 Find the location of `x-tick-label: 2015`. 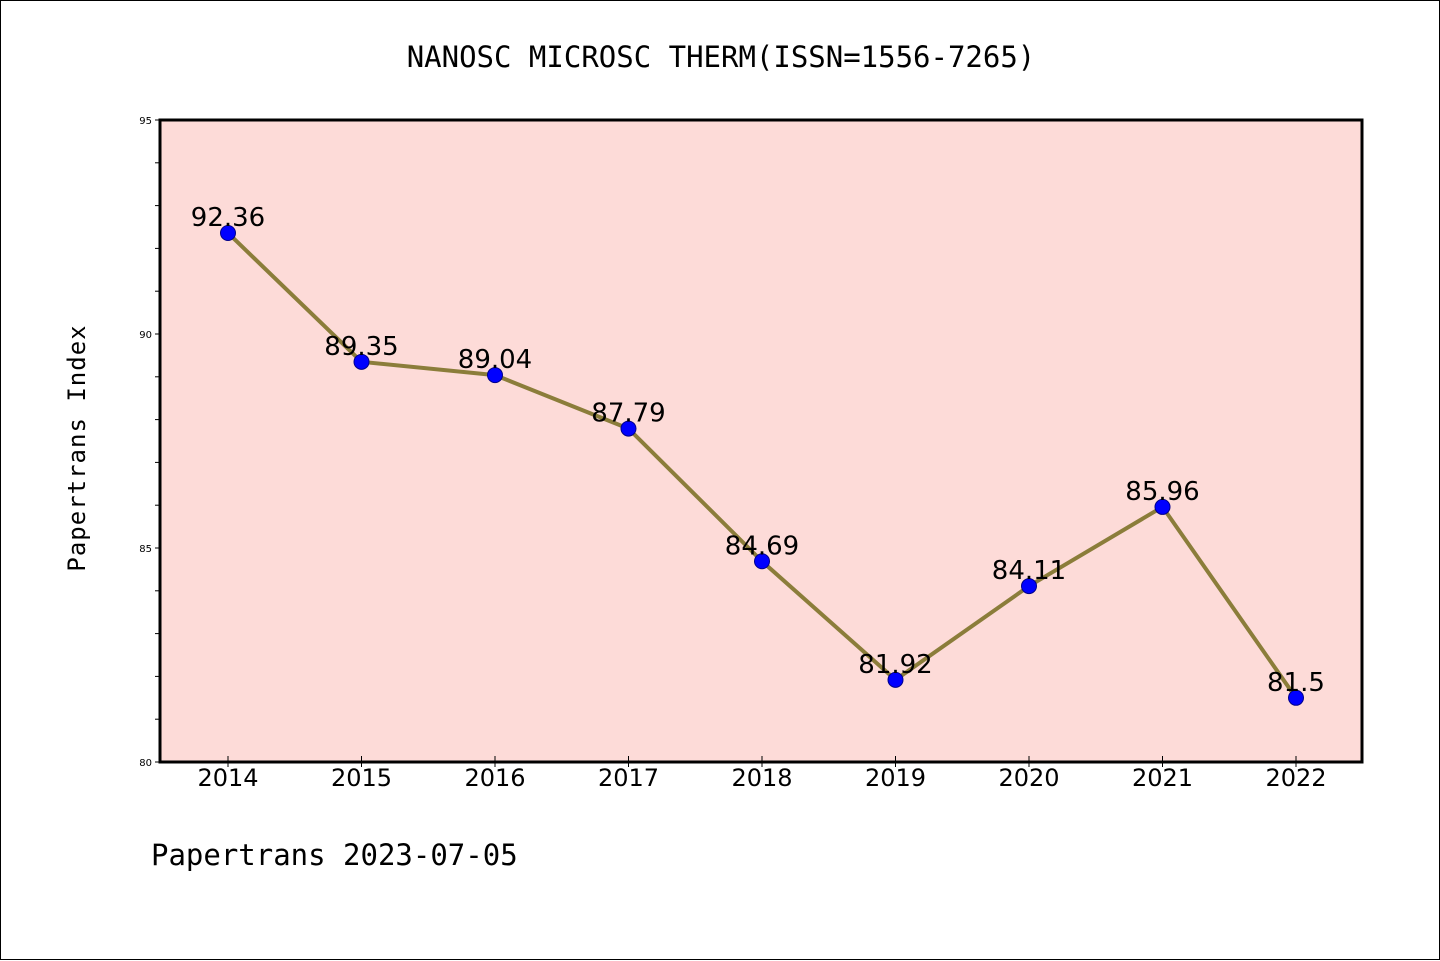

x-tick-label: 2015 is located at coordinates (361, 778).